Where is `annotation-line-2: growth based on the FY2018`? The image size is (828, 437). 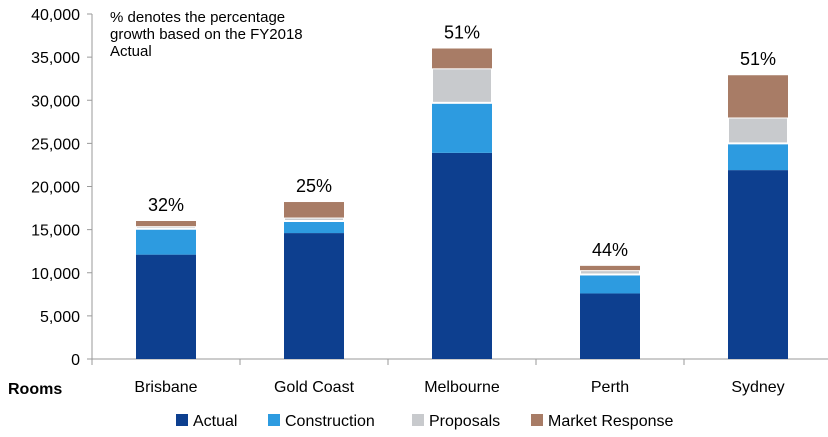
annotation-line-2: growth based on the FY2018 is located at coordinates (206, 34).